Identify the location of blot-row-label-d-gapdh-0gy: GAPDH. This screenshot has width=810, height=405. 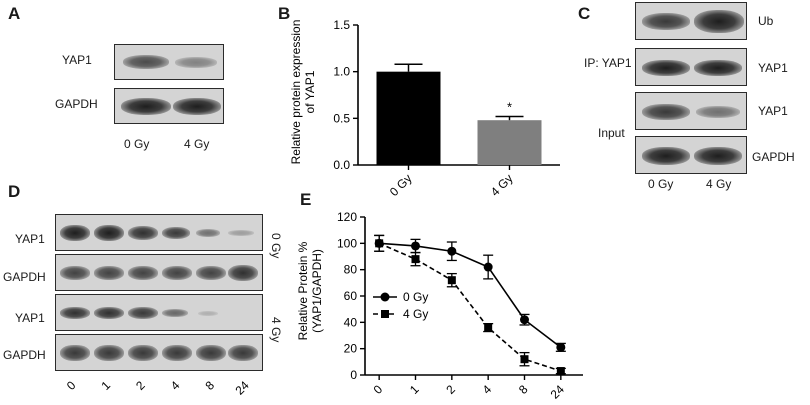
(24, 277).